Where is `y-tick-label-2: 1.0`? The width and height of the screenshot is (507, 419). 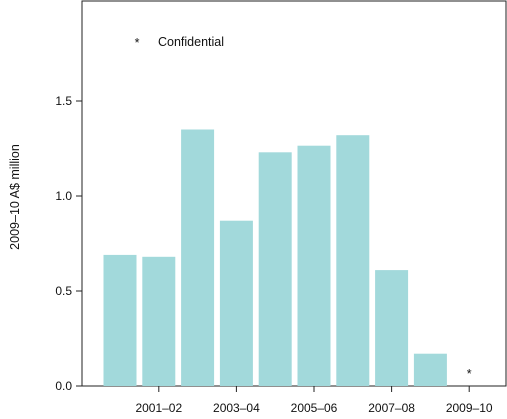 y-tick-label-2: 1.0 is located at coordinates (63, 196).